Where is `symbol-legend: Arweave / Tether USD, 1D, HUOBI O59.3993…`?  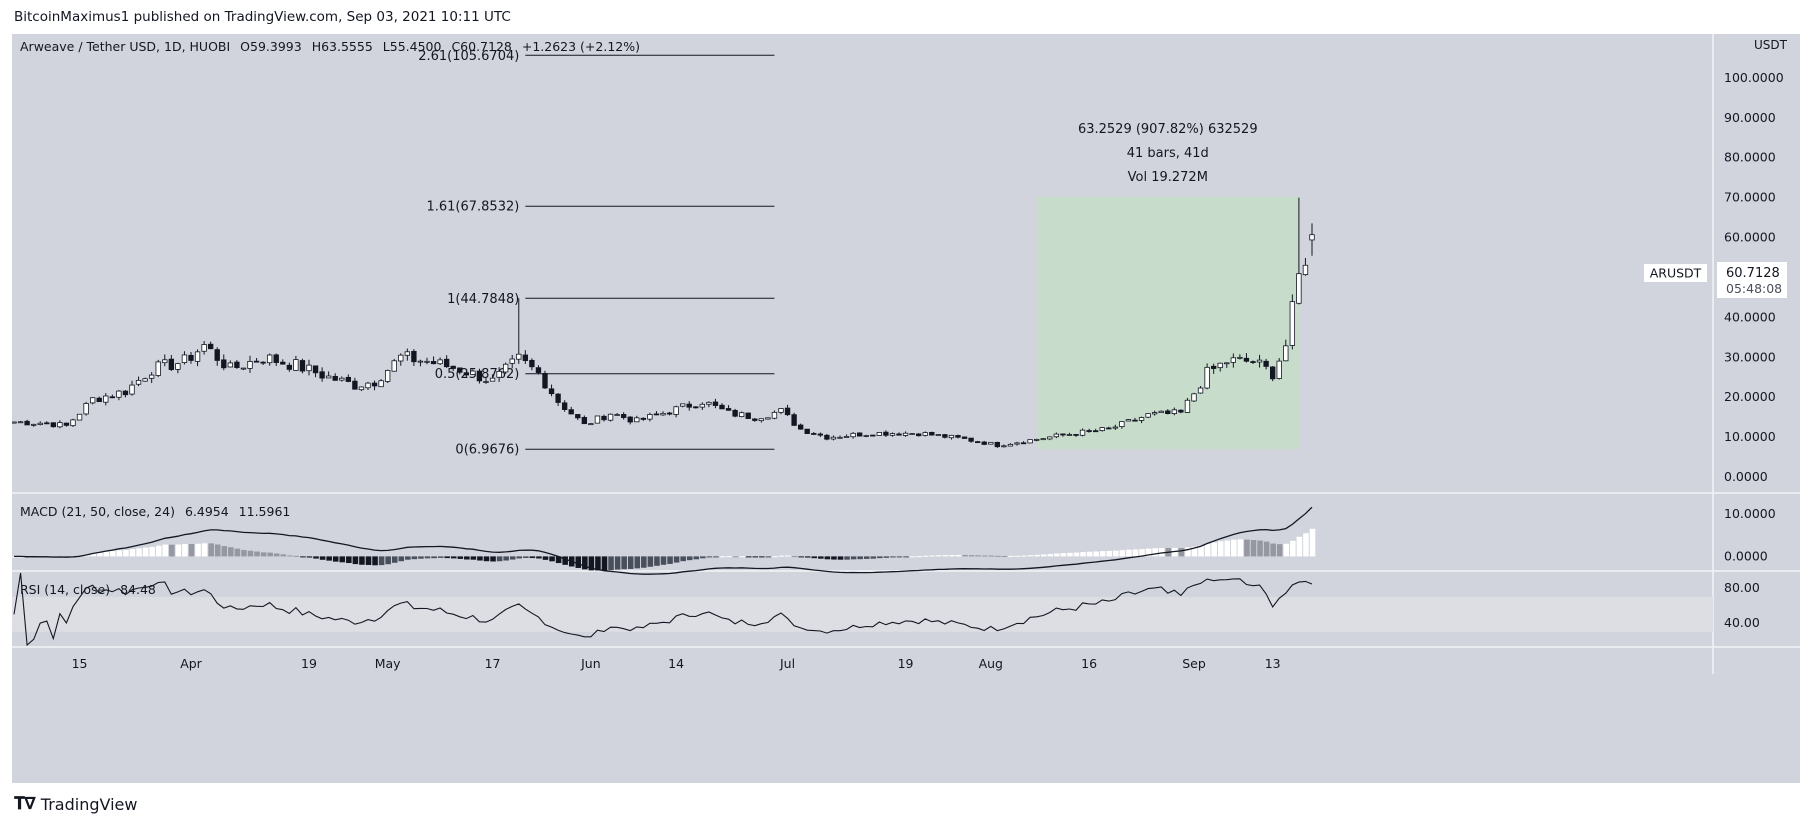
symbol-legend: Arweave / Tether USD, 1D, HUOBI O59.3993… is located at coordinates (330, 46).